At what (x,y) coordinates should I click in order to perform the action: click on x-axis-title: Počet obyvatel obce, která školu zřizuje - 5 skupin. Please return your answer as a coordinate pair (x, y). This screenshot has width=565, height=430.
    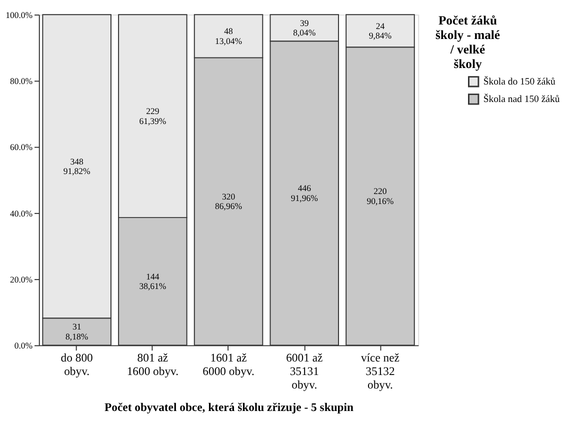
    Looking at the image, I should click on (229, 407).